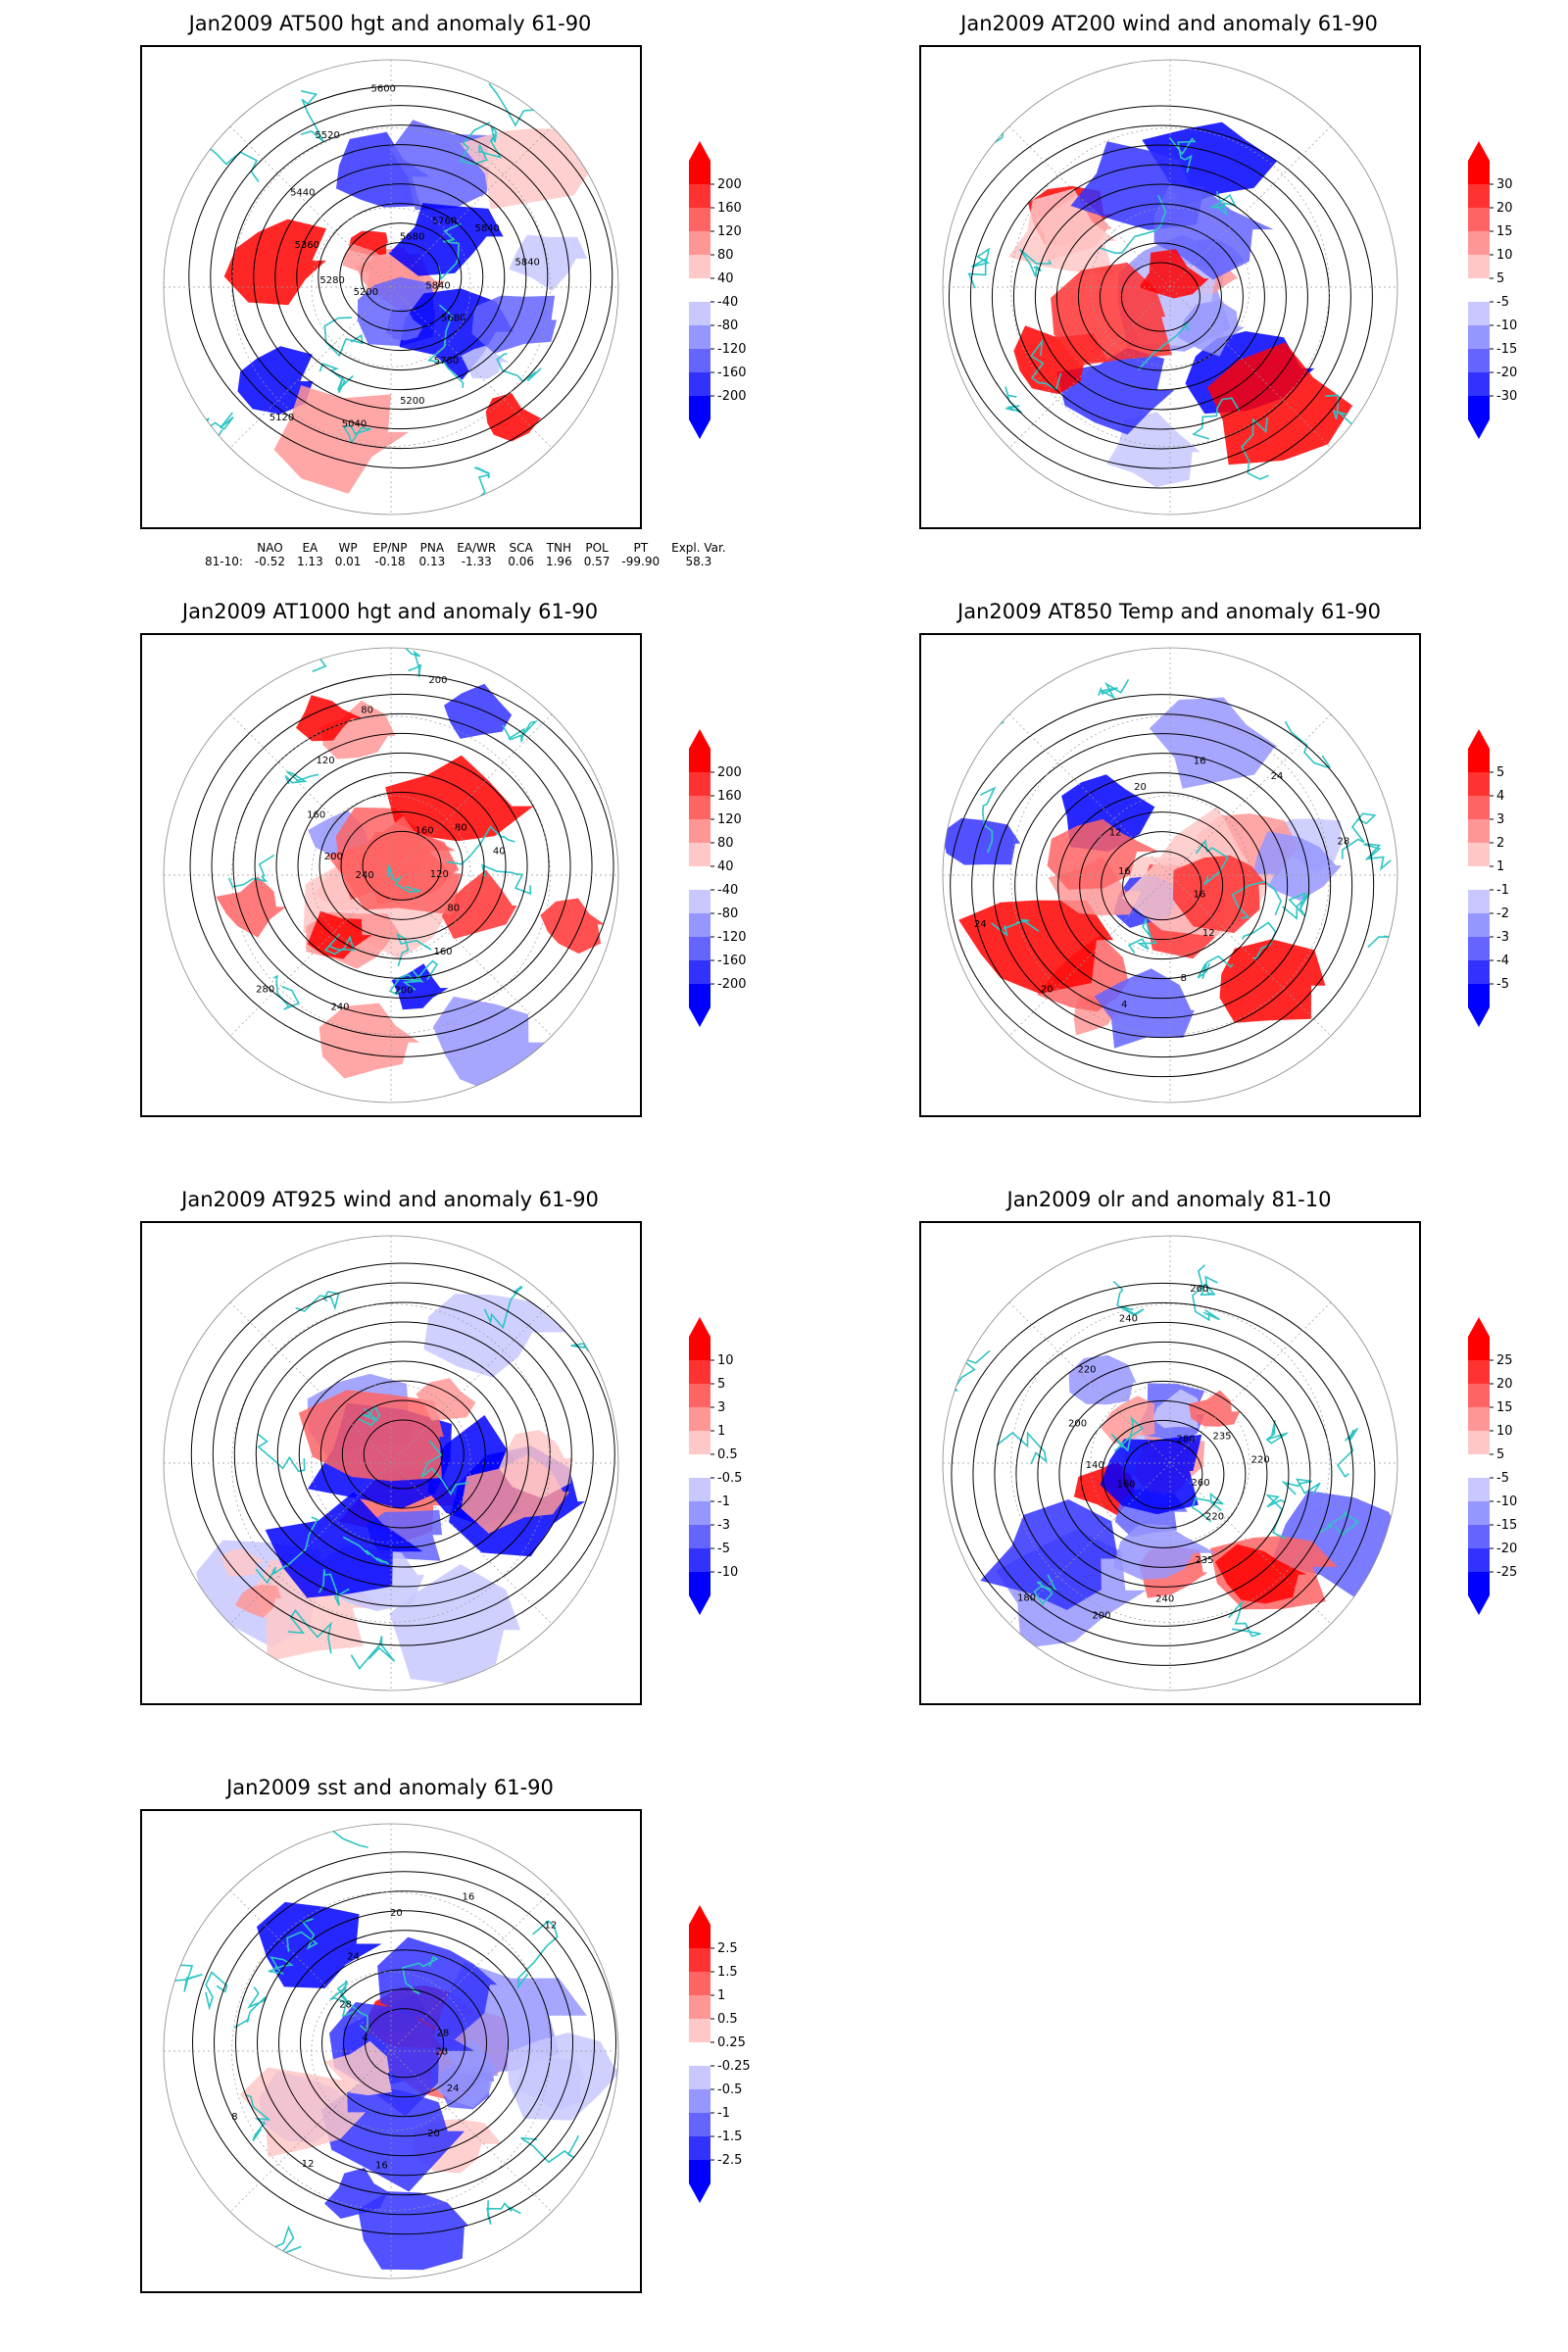  I want to click on map-svg, so click(1170, 287).